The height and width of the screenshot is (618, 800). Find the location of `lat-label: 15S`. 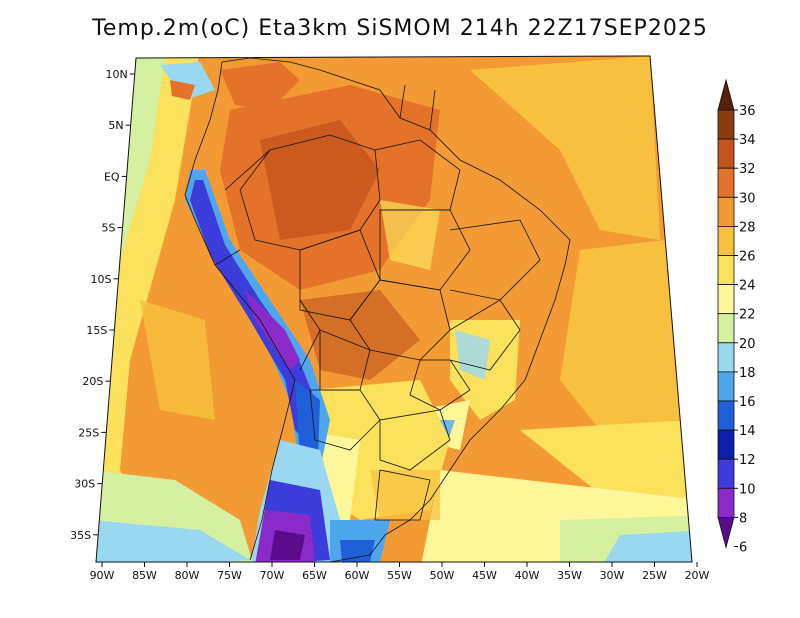

lat-label: 15S is located at coordinates (96, 330).